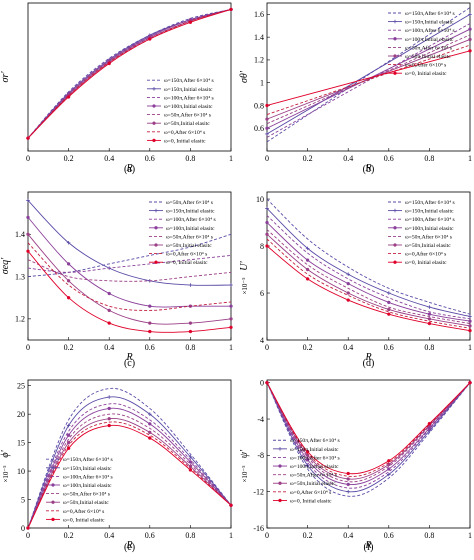 This screenshot has height=560, width=474. Describe the element at coordinates (259, 128) in the screenshot. I see `y-tick-label: 0.6` at that location.